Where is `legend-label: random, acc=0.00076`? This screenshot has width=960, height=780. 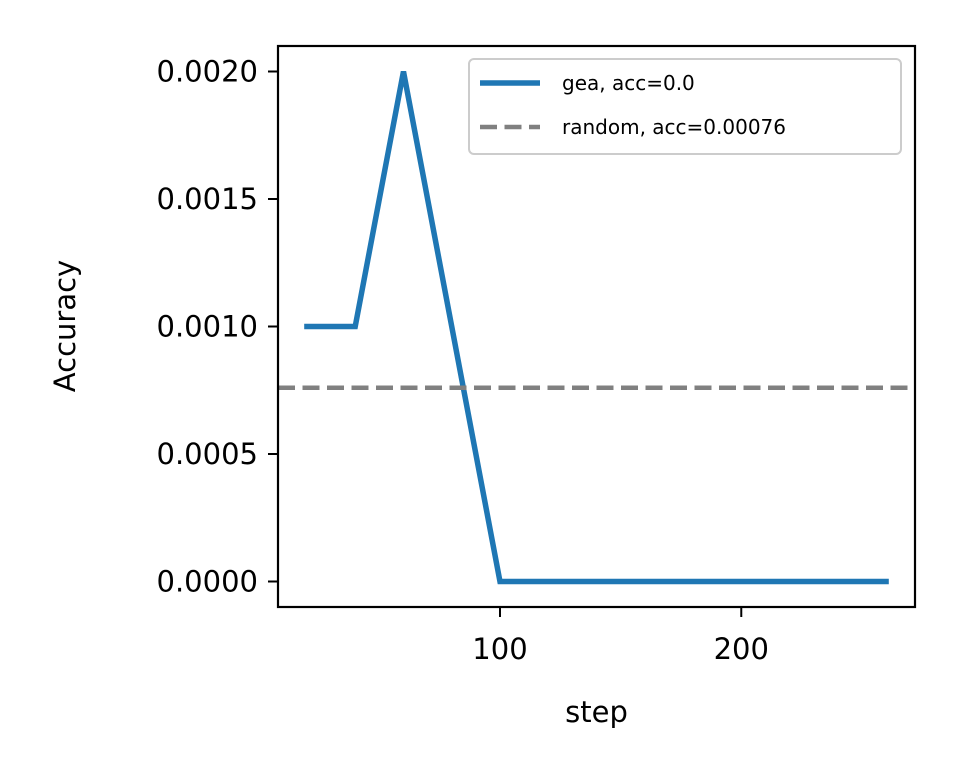 legend-label: random, acc=0.00076 is located at coordinates (674, 127).